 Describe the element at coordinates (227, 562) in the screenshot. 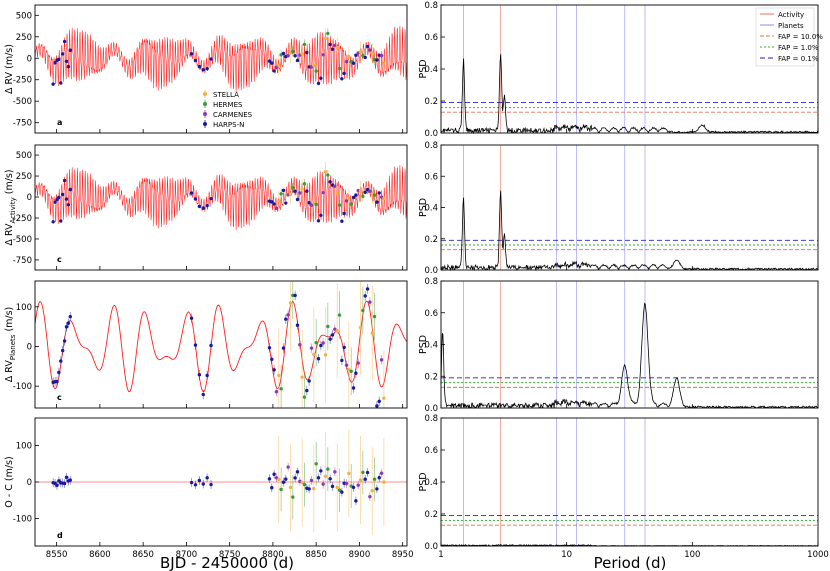

I see `left-x-axis-label: BJD - 2450000 (d)` at that location.